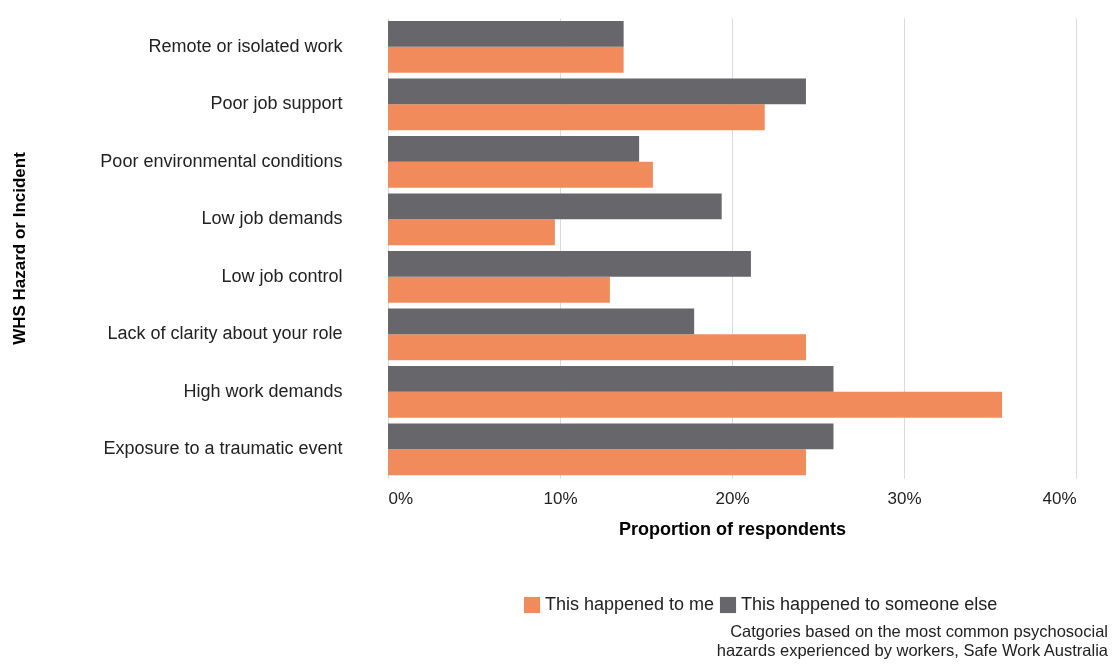 This screenshot has height=671, width=1115. Describe the element at coordinates (221, 160) in the screenshot. I see `y-tick-label: Poor environmental conditions` at that location.